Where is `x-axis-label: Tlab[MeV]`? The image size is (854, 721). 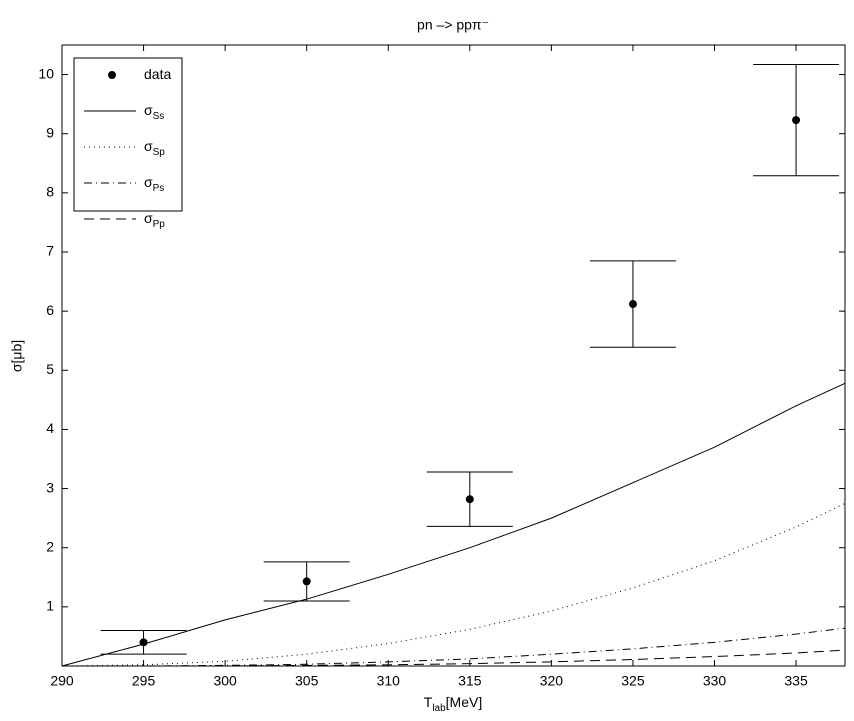
x-axis-label: Tlab[MeV] is located at coordinates (453, 704).